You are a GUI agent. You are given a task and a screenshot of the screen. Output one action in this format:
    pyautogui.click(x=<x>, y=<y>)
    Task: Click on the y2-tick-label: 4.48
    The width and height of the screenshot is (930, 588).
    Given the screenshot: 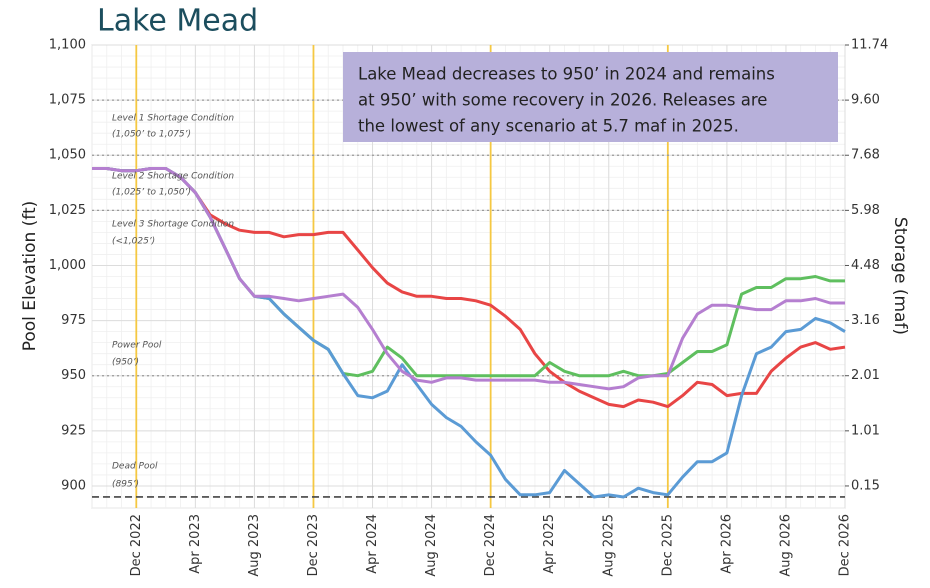 What is the action you would take?
    pyautogui.click(x=865, y=265)
    